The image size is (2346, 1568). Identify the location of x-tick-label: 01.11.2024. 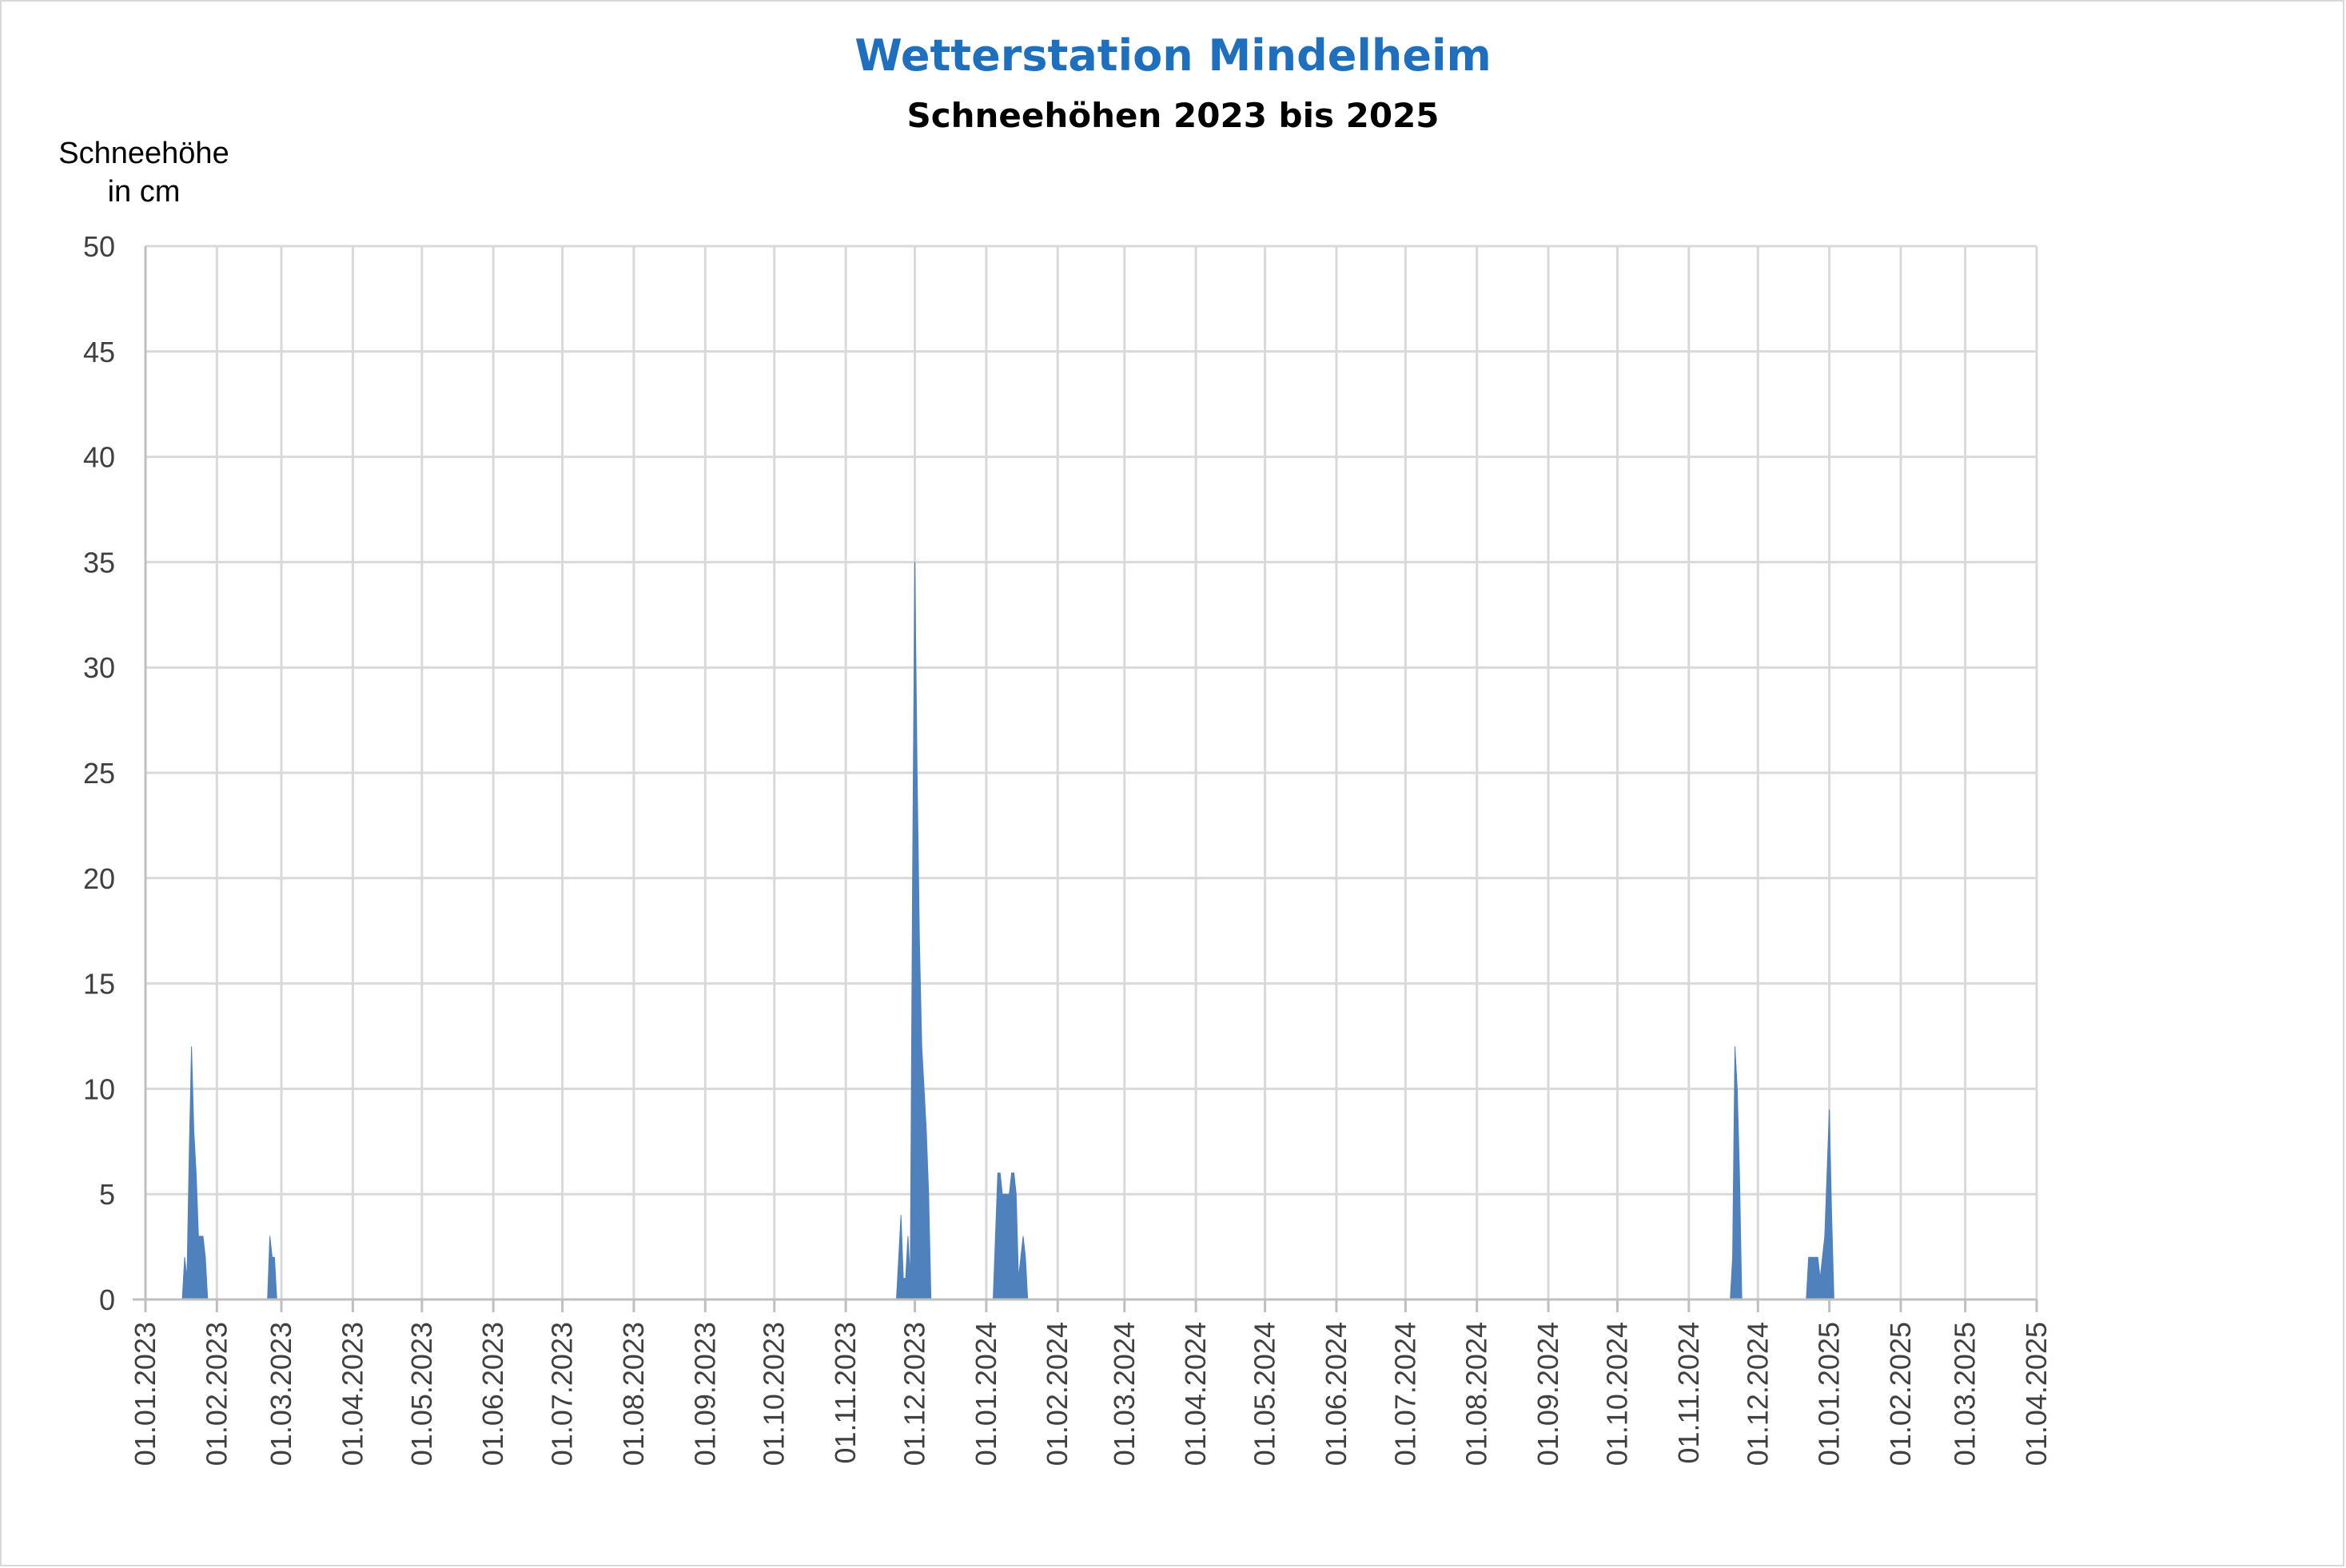
(1688, 1393).